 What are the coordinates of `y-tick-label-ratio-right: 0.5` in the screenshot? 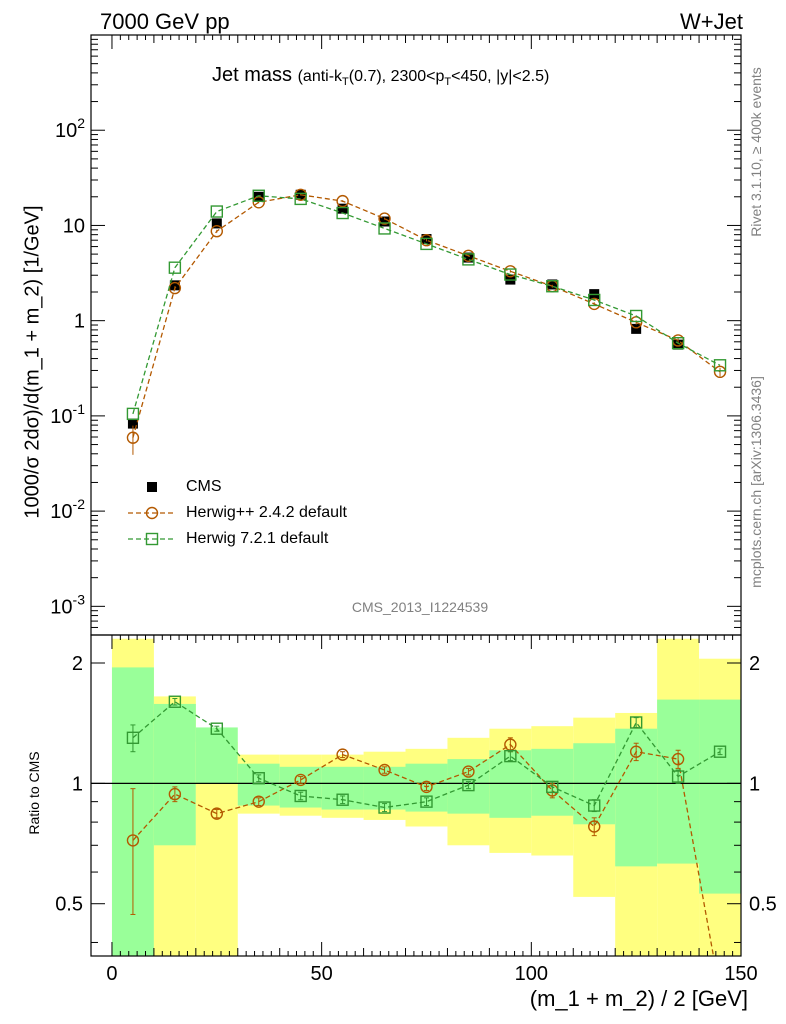 It's located at (763, 905).